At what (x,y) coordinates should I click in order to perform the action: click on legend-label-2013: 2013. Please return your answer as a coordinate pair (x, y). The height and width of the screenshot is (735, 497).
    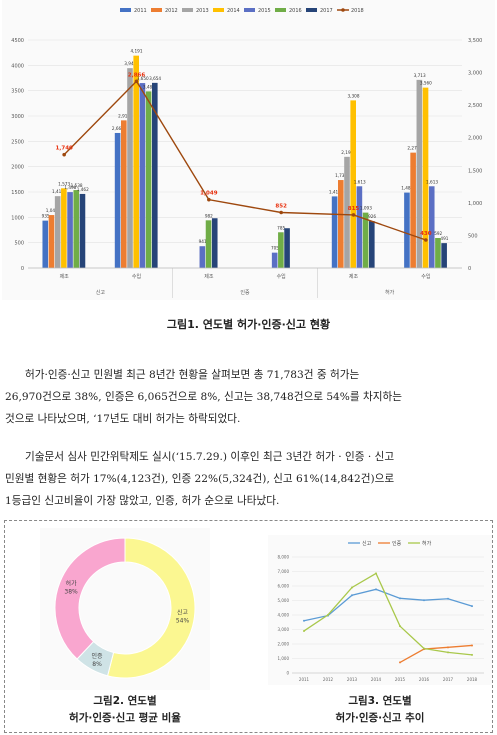
    Looking at the image, I should click on (202, 11).